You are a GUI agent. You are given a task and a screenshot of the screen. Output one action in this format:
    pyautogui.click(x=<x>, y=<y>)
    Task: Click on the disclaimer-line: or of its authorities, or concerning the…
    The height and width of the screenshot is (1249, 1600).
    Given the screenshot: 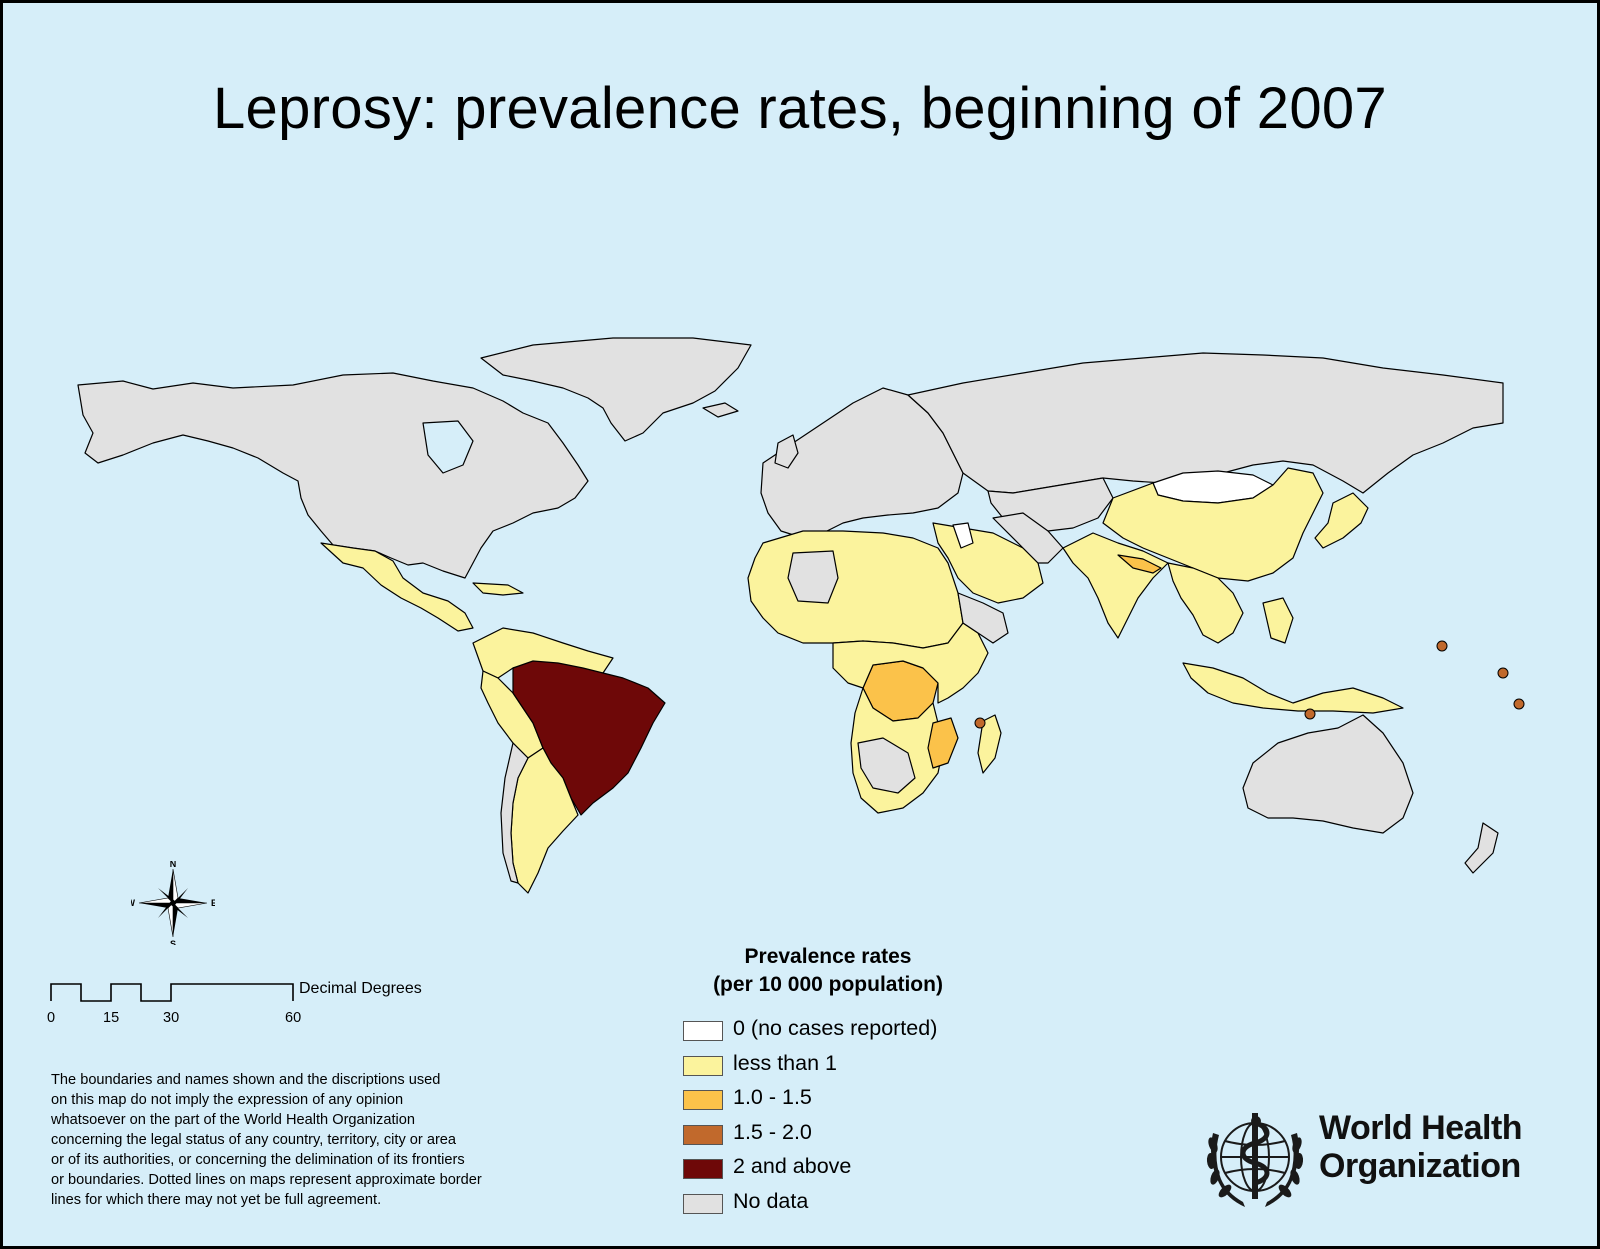 What is the action you would take?
    pyautogui.click(x=258, y=1160)
    